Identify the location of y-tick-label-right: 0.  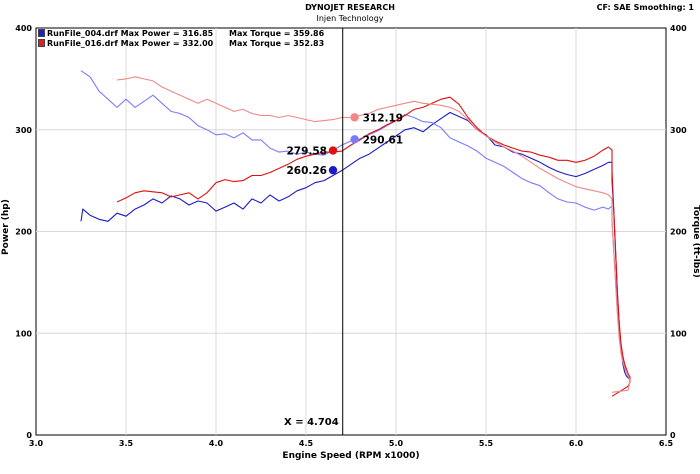
(673, 435).